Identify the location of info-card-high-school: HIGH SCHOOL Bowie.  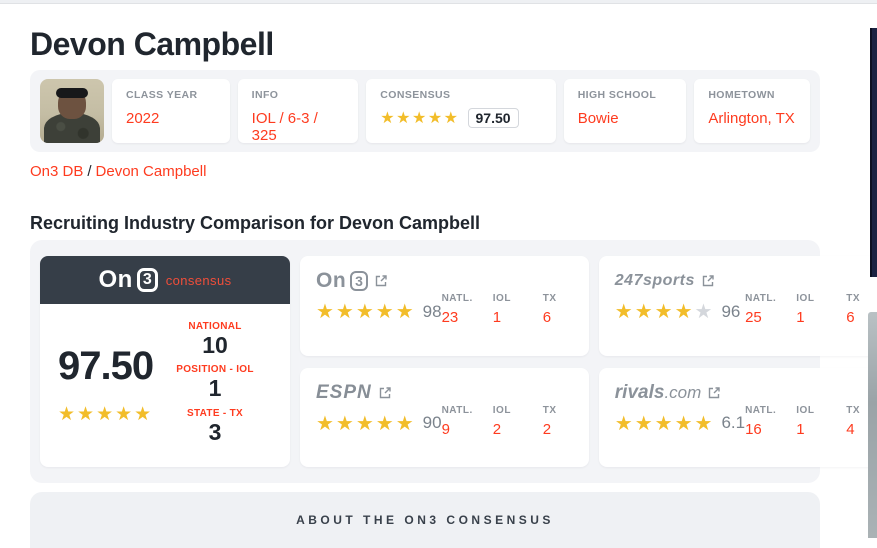
(625, 111).